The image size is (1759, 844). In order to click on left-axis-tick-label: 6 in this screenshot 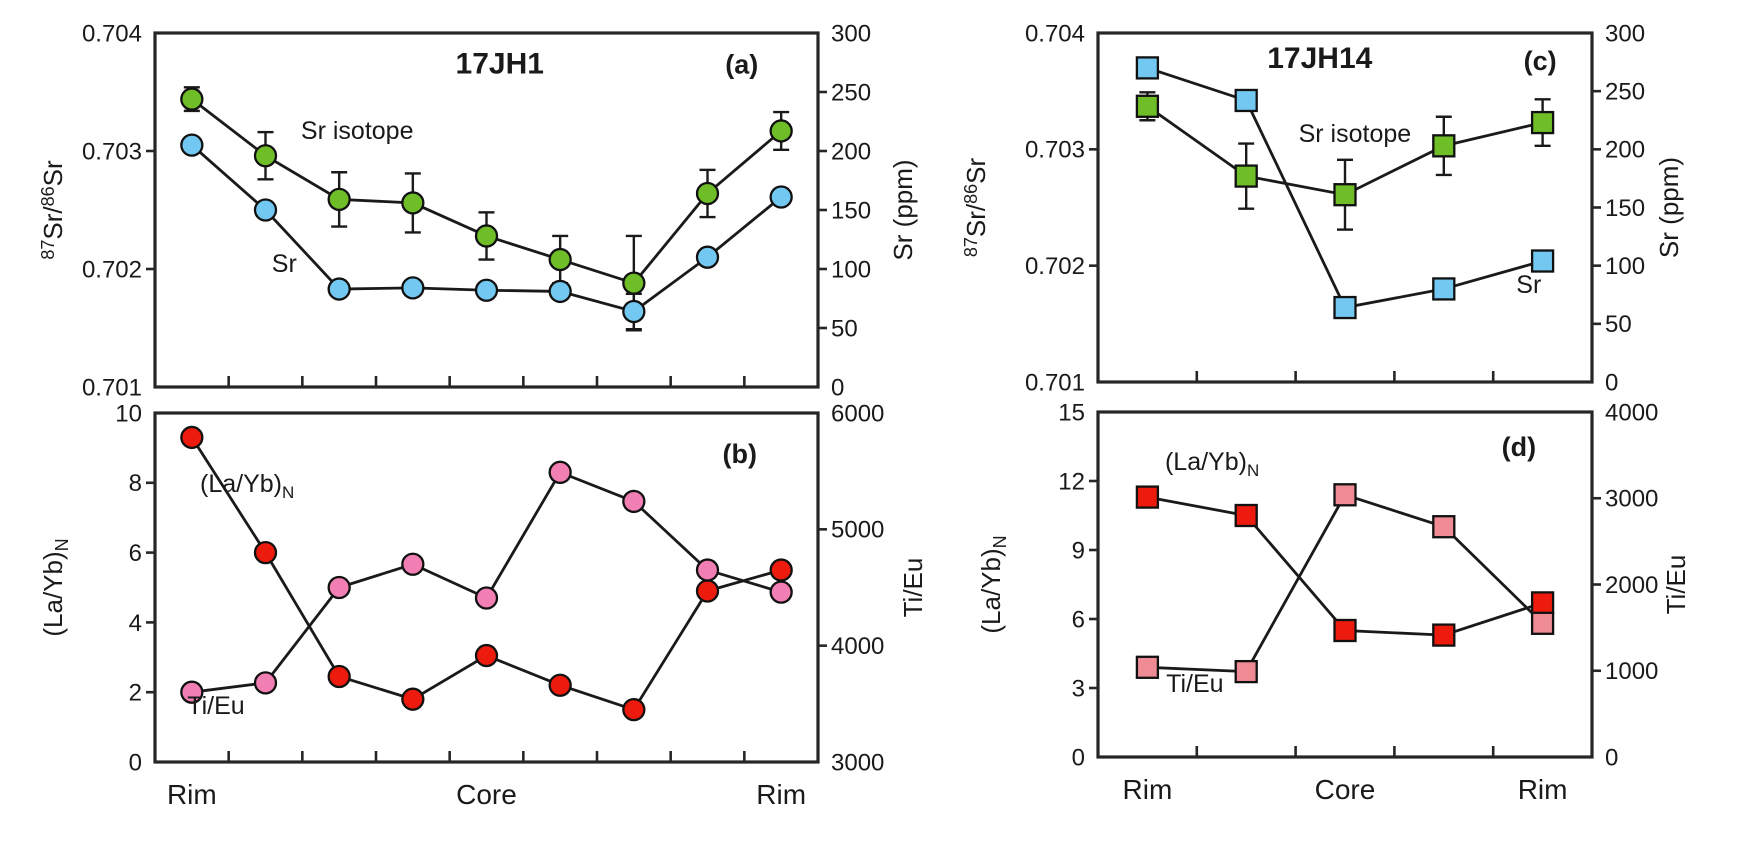, I will do `click(1078, 619)`.